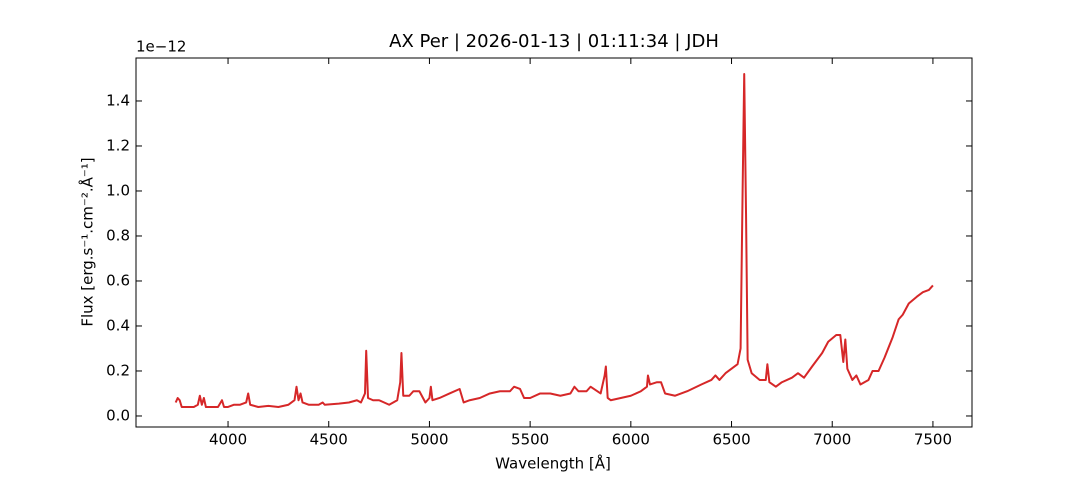  Describe the element at coordinates (554, 41) in the screenshot. I see `chart-title: AX Per | 2026-01-13 | 01:11:34 | JDH` at that location.